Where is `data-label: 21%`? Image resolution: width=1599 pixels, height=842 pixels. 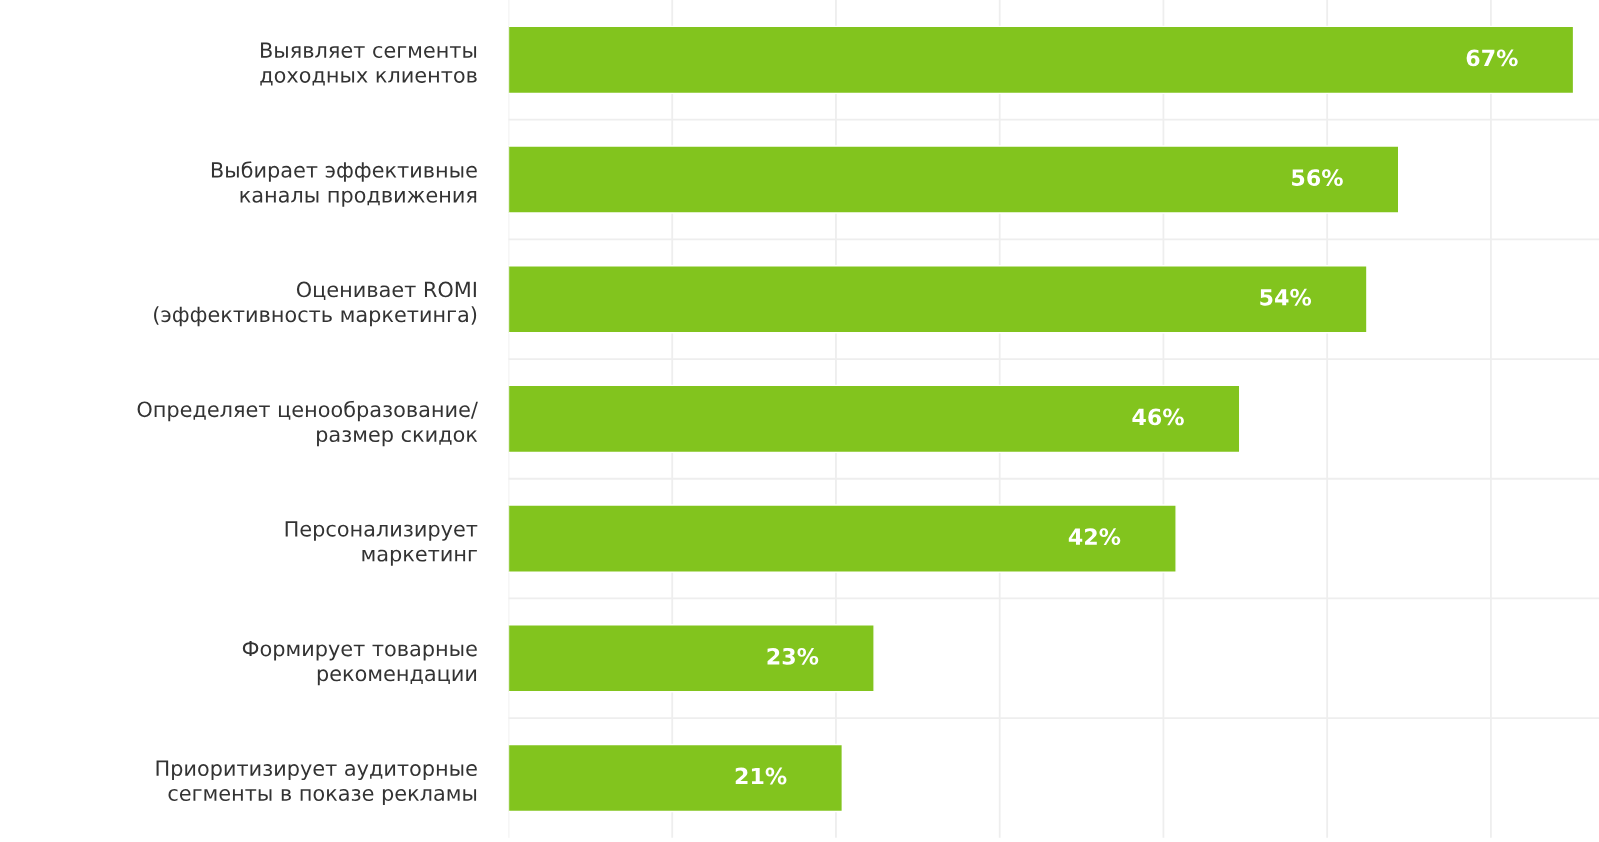 data-label: 21% is located at coordinates (761, 776).